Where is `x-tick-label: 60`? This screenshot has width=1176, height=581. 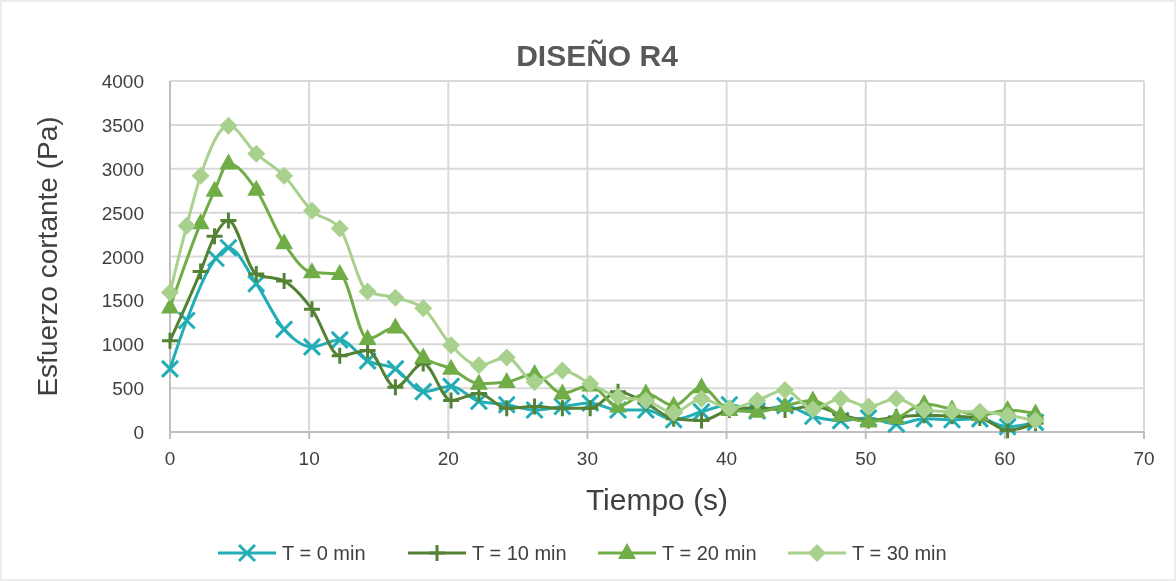
x-tick-label: 60 is located at coordinates (1005, 458).